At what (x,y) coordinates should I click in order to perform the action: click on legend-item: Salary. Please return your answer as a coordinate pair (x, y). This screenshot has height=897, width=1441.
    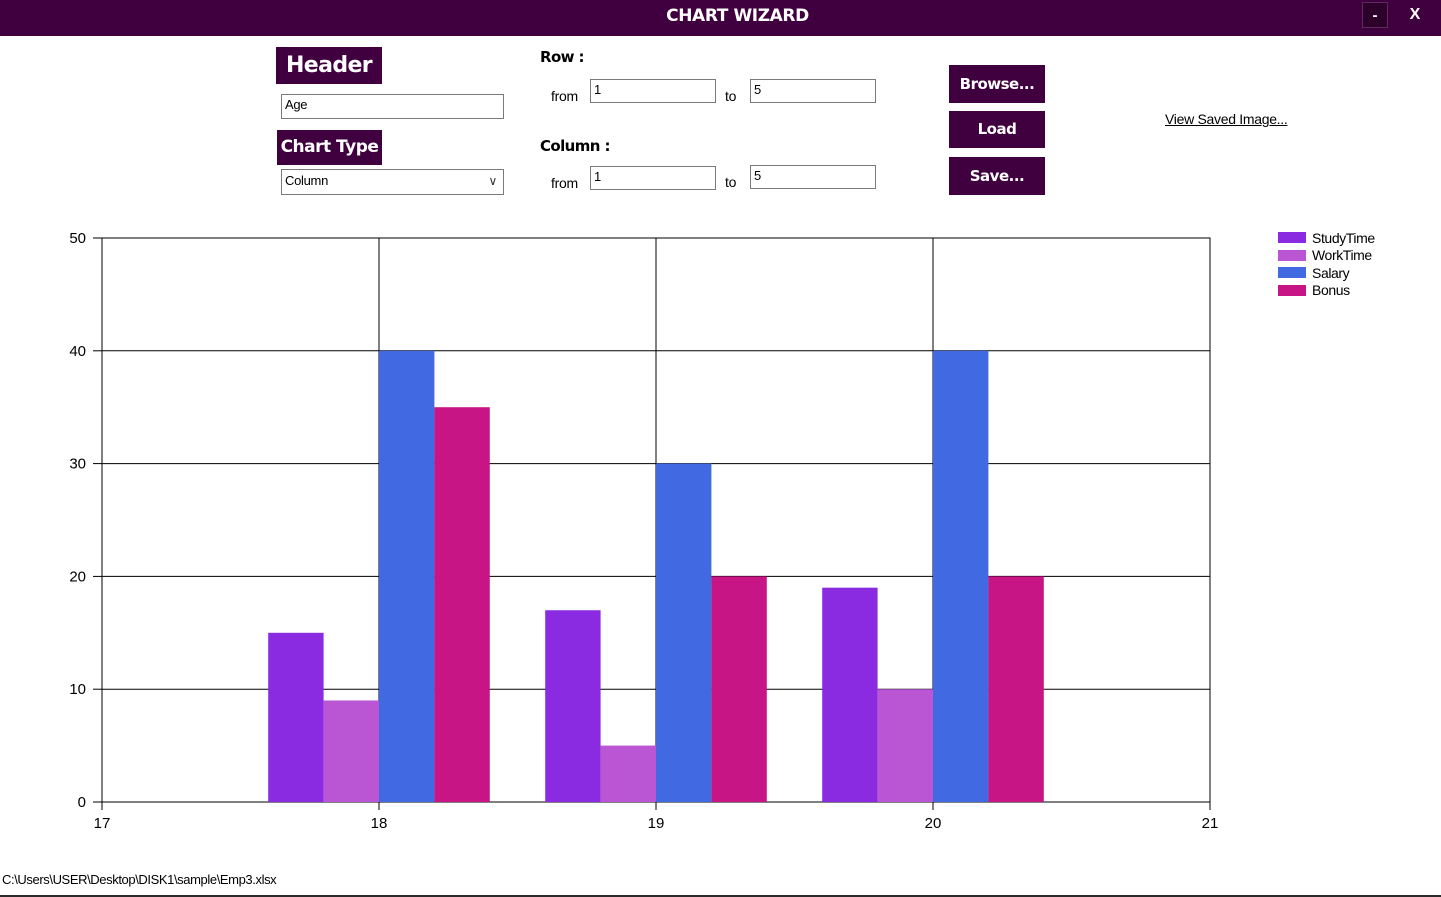
    Looking at the image, I should click on (1326, 273).